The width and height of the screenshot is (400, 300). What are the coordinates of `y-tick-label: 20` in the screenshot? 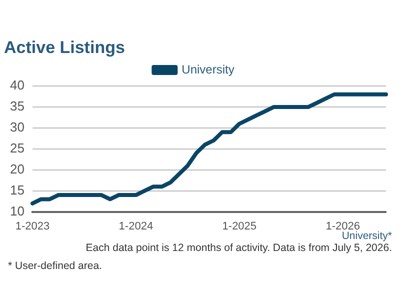 It's located at (17, 168).